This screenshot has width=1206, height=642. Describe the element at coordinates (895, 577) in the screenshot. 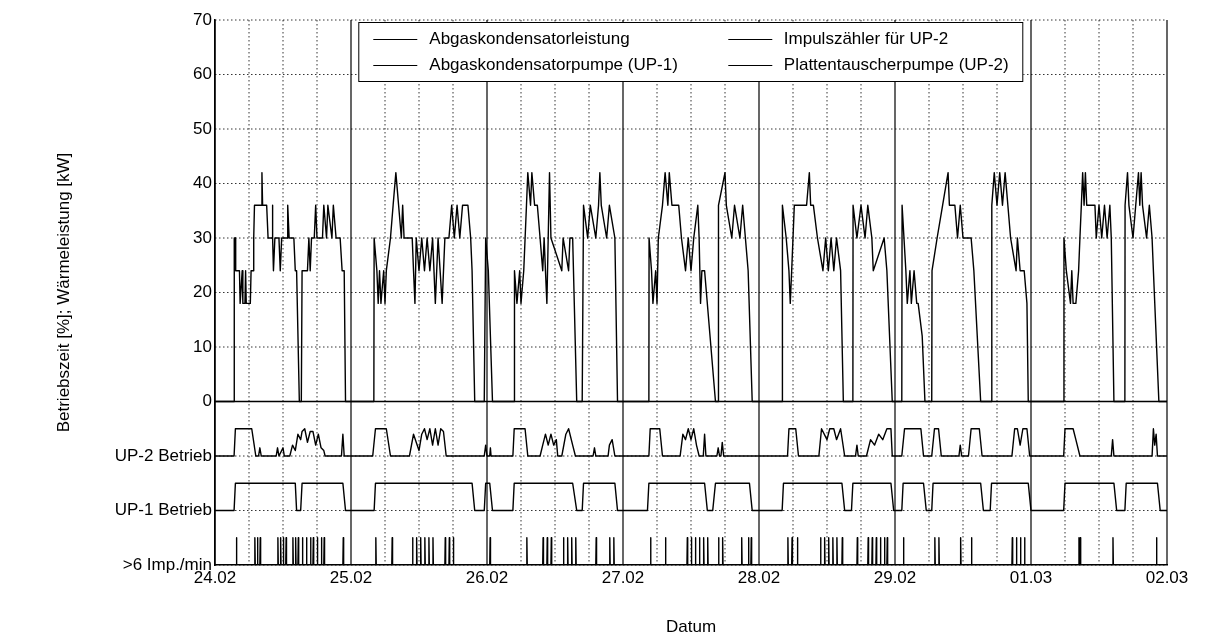

I see `x-tick-label: 29.02` at that location.